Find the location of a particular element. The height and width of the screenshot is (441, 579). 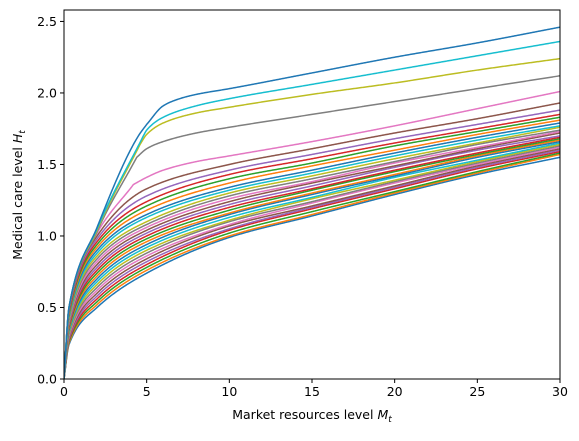

x-ticks: 0 5 10 15 20 25 30 is located at coordinates (314, 389).